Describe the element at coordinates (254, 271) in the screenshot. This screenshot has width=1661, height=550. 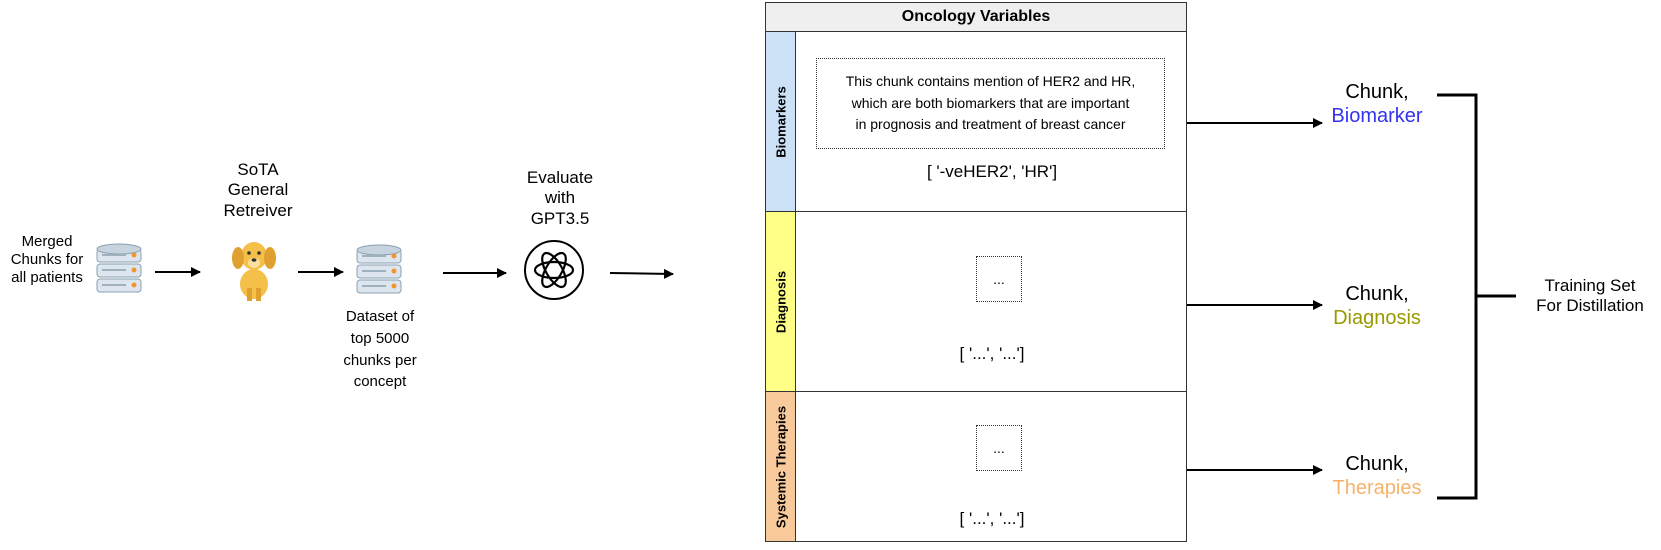
I see `dog-retriever-icon` at that location.